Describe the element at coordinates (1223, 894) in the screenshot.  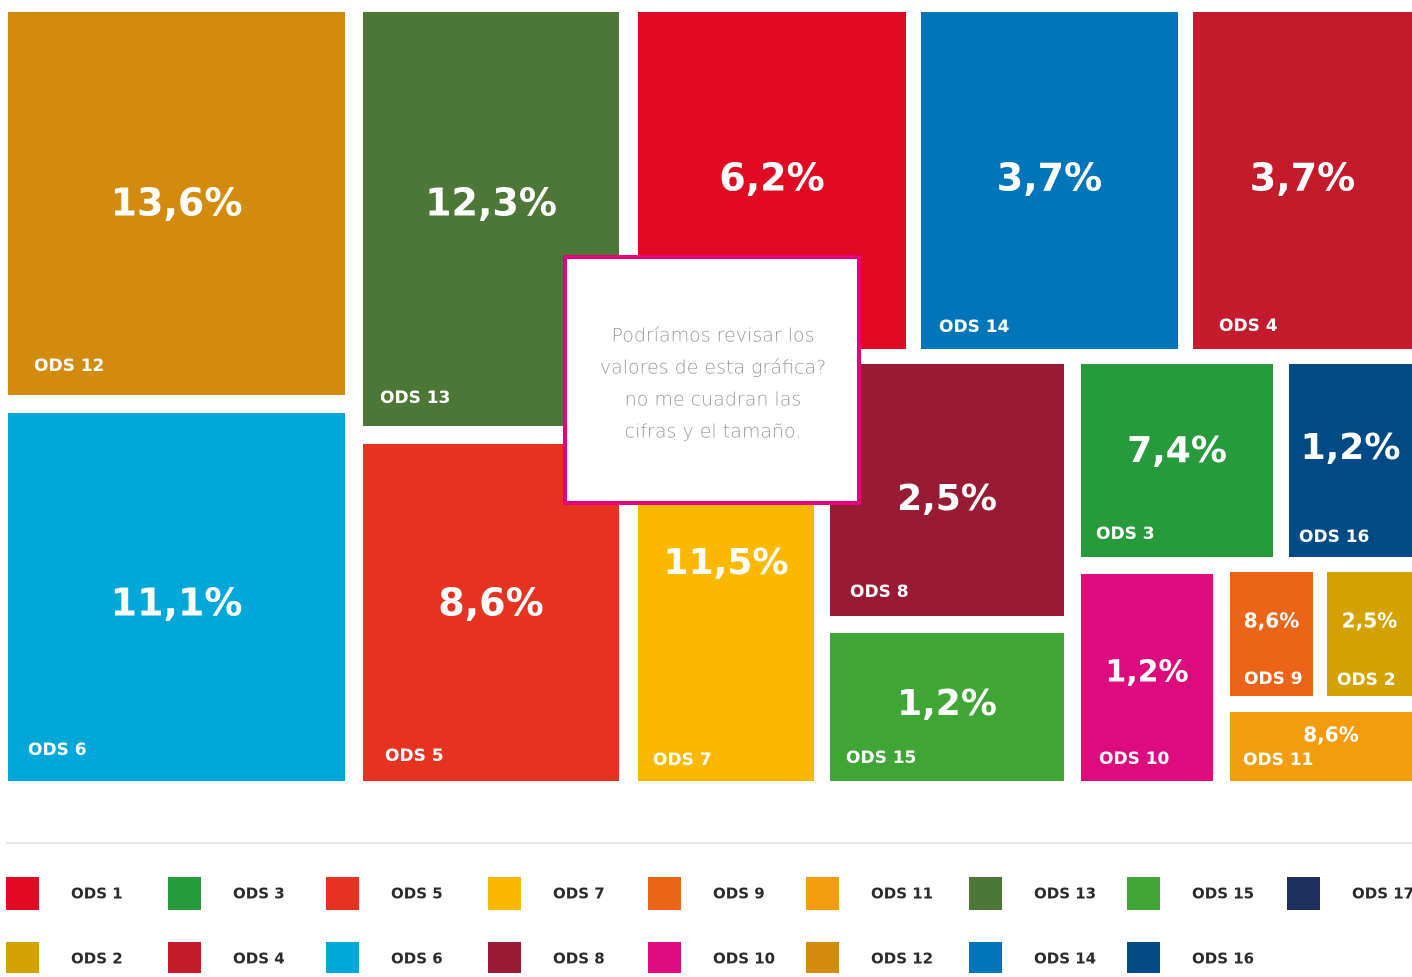
I see `legend-label: ODS 15` at that location.